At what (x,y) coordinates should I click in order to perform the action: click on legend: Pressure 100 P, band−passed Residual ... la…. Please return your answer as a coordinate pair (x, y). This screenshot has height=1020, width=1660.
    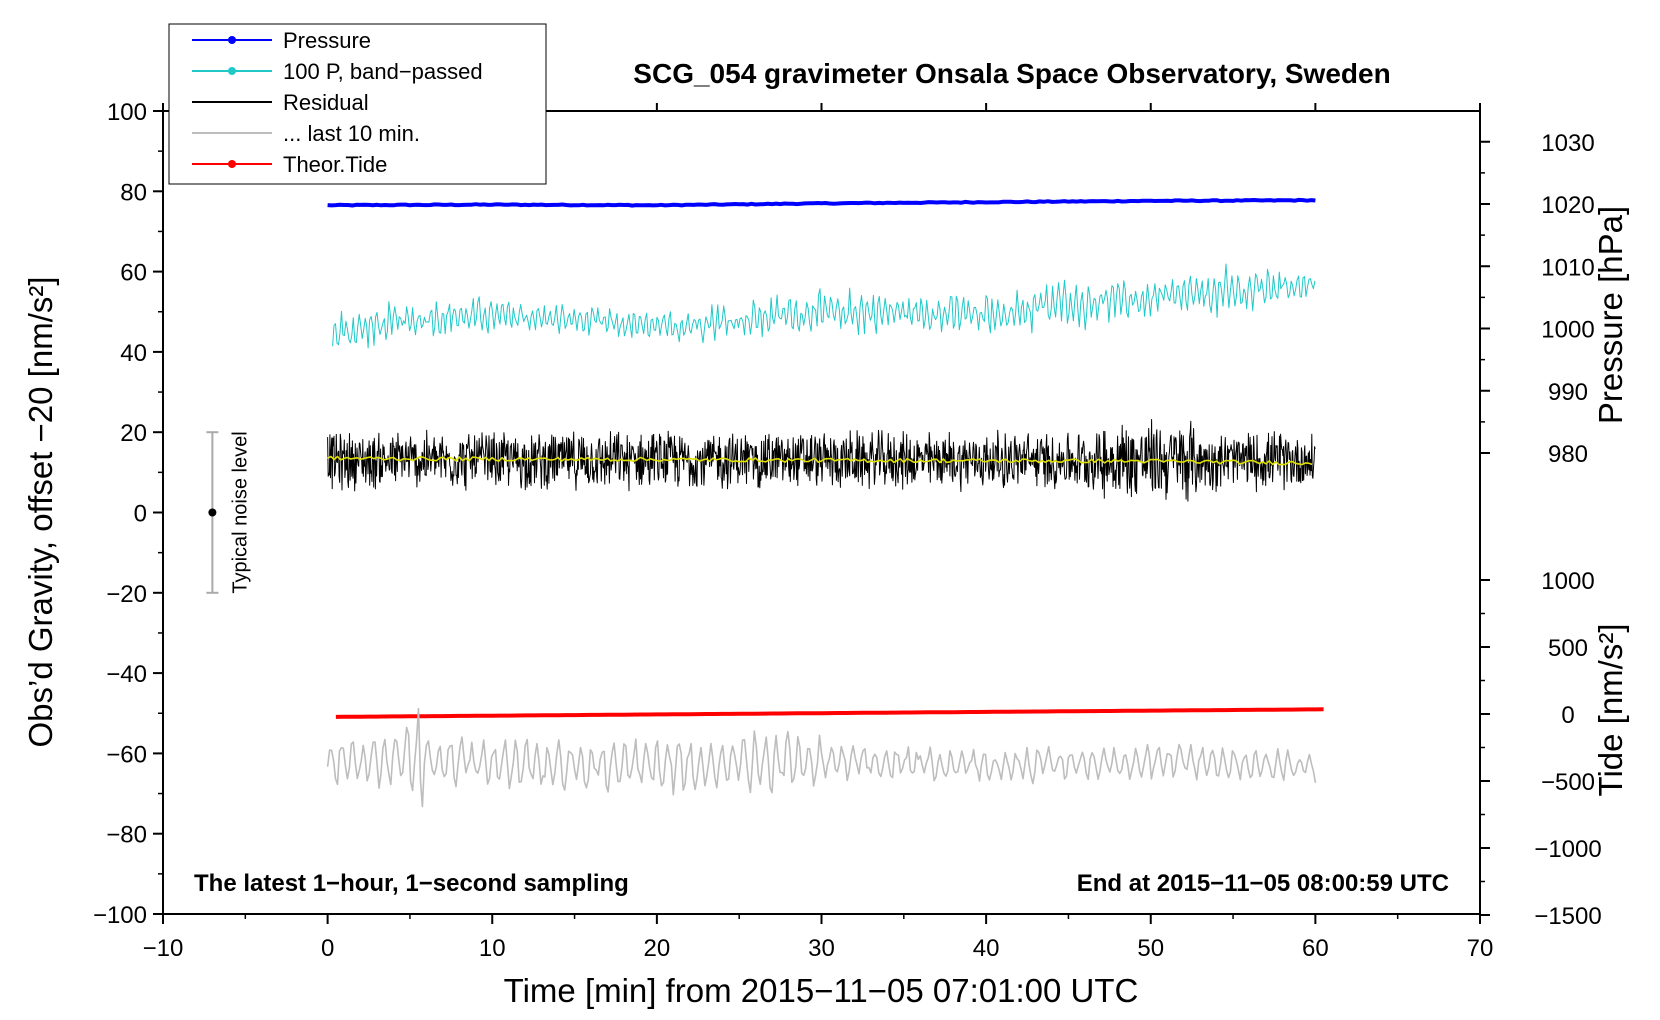
    Looking at the image, I should click on (357, 104).